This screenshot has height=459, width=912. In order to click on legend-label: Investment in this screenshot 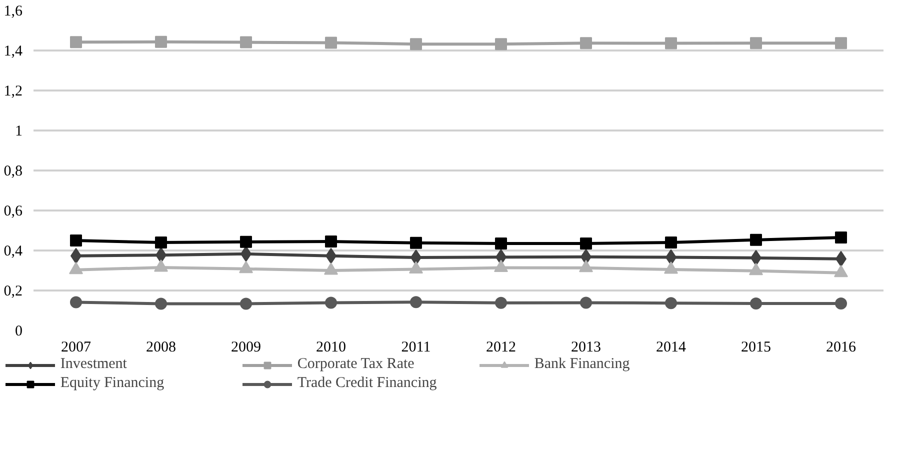, I will do `click(94, 364)`.